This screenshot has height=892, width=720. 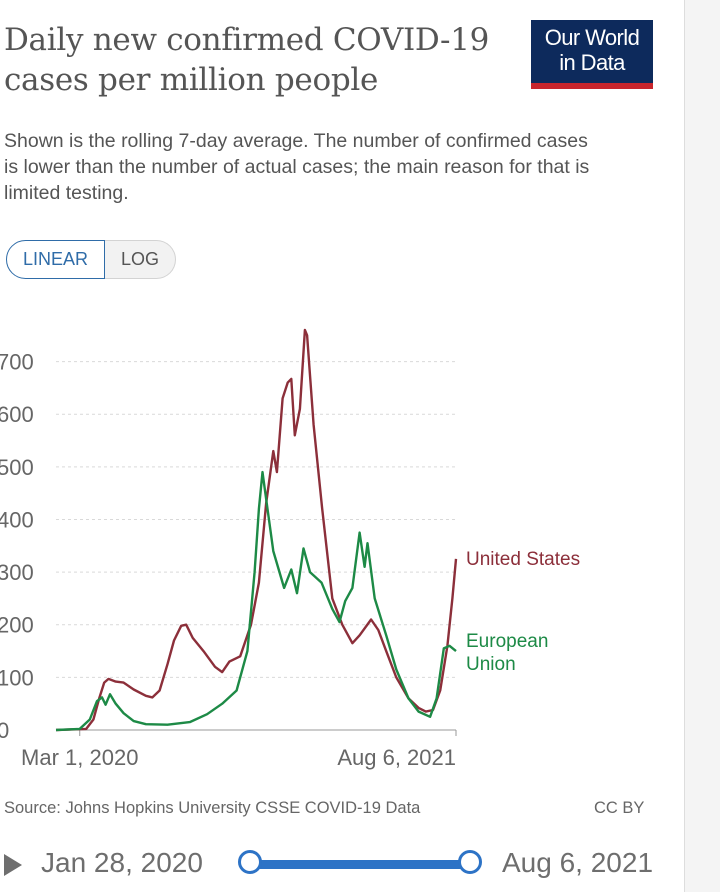 I want to click on y-tick-label: 300, so click(x=17, y=572).